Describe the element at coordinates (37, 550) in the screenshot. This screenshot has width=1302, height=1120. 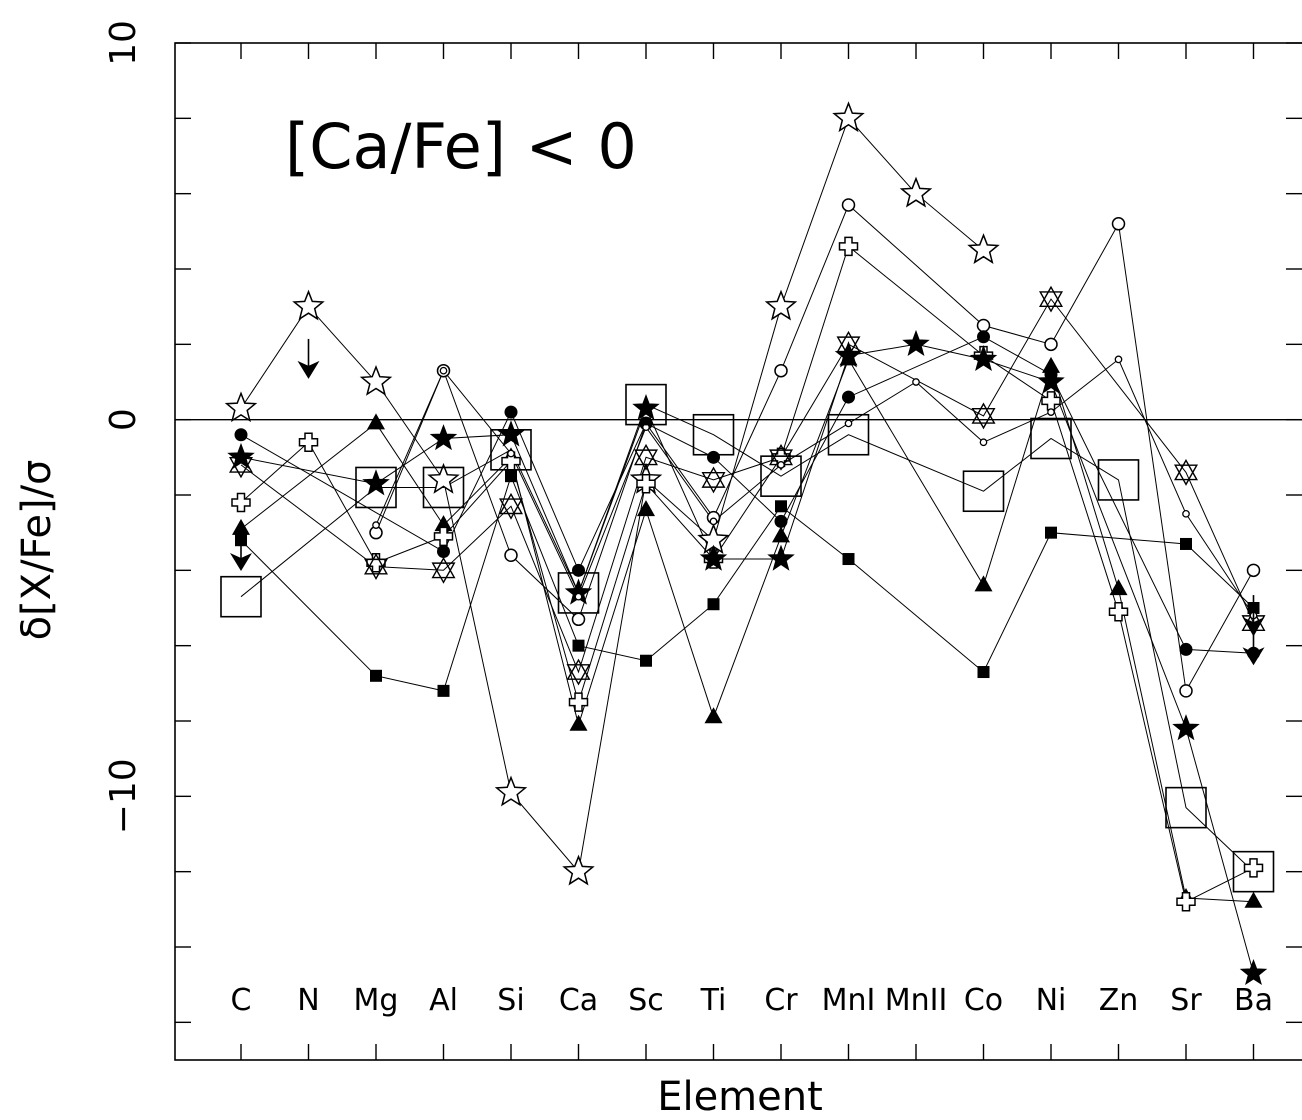
I see `y-axis-title: δ[X/Fe]/σ` at that location.